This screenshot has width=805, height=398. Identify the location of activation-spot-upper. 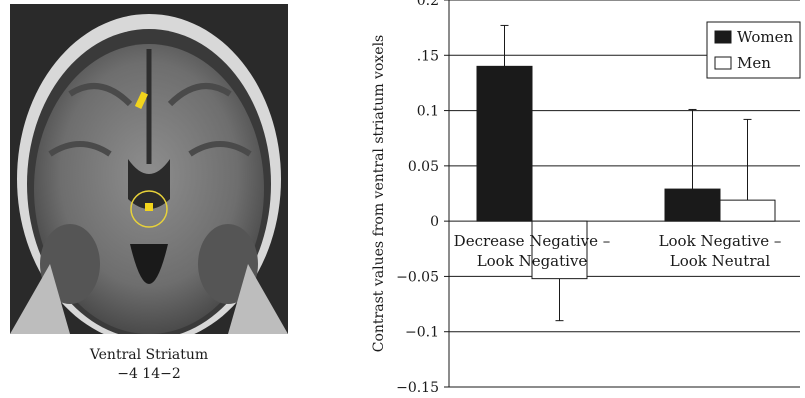
(141, 100).